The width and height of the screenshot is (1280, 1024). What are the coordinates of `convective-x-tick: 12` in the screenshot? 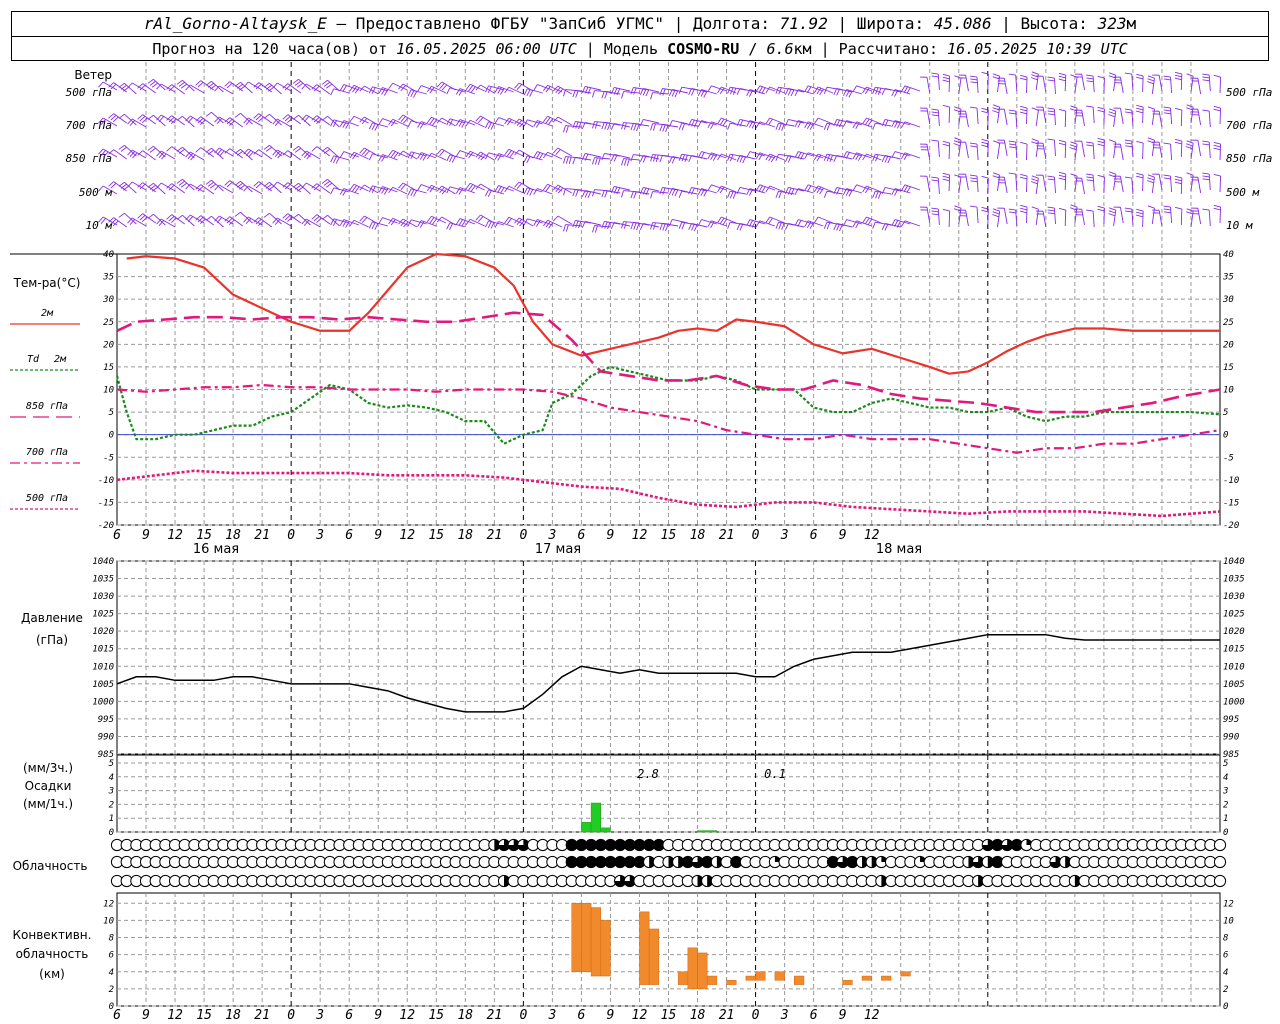 It's located at (640, 1015).